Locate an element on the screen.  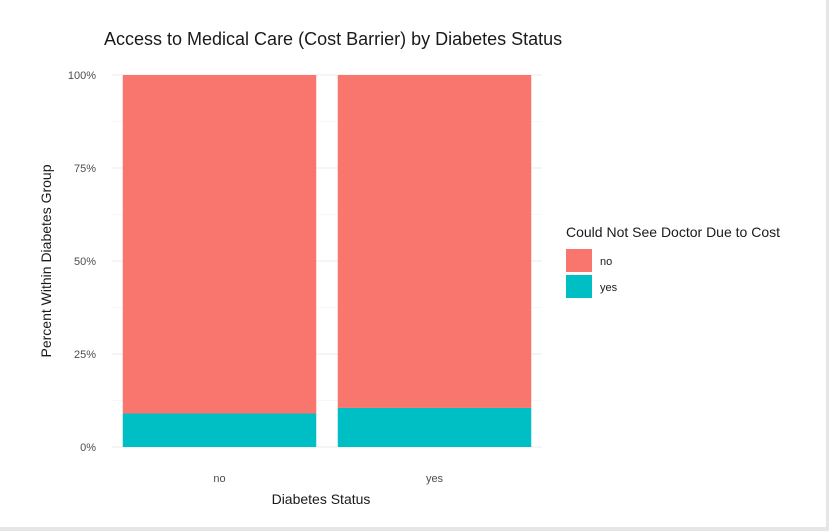
y-axis-ticks: 0% 25% 50% 75% 100% is located at coordinates (82, 262).